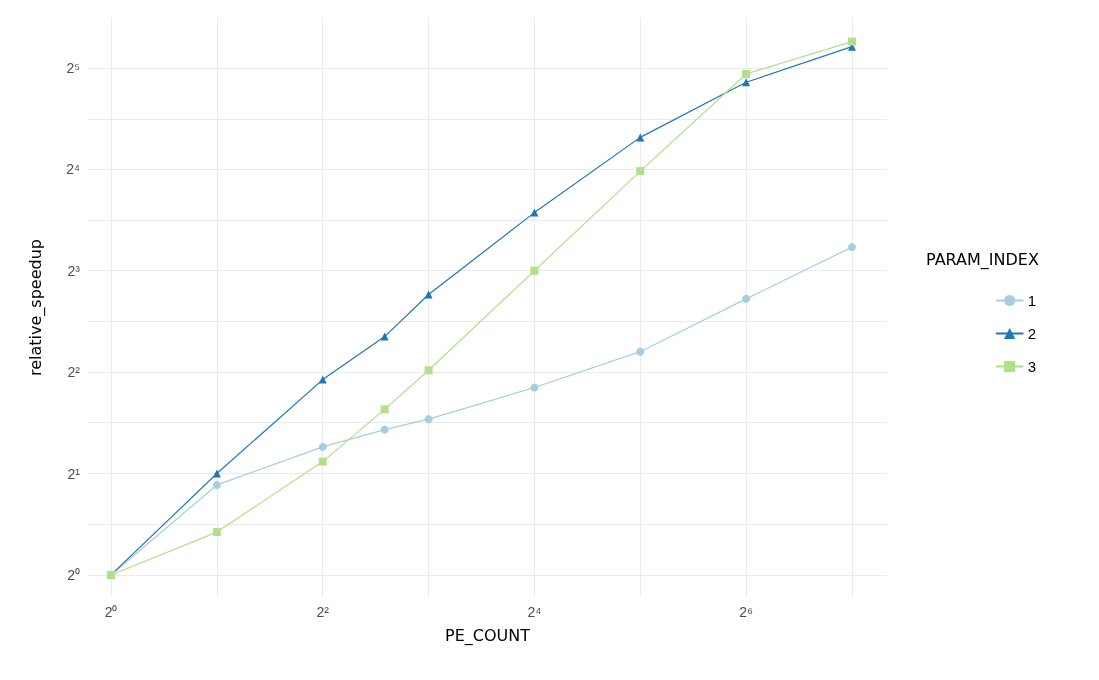 Image resolution: width=1099 pixels, height=680 pixels. Describe the element at coordinates (73, 169) in the screenshot. I see `y-tick-label: 2⁴` at that location.